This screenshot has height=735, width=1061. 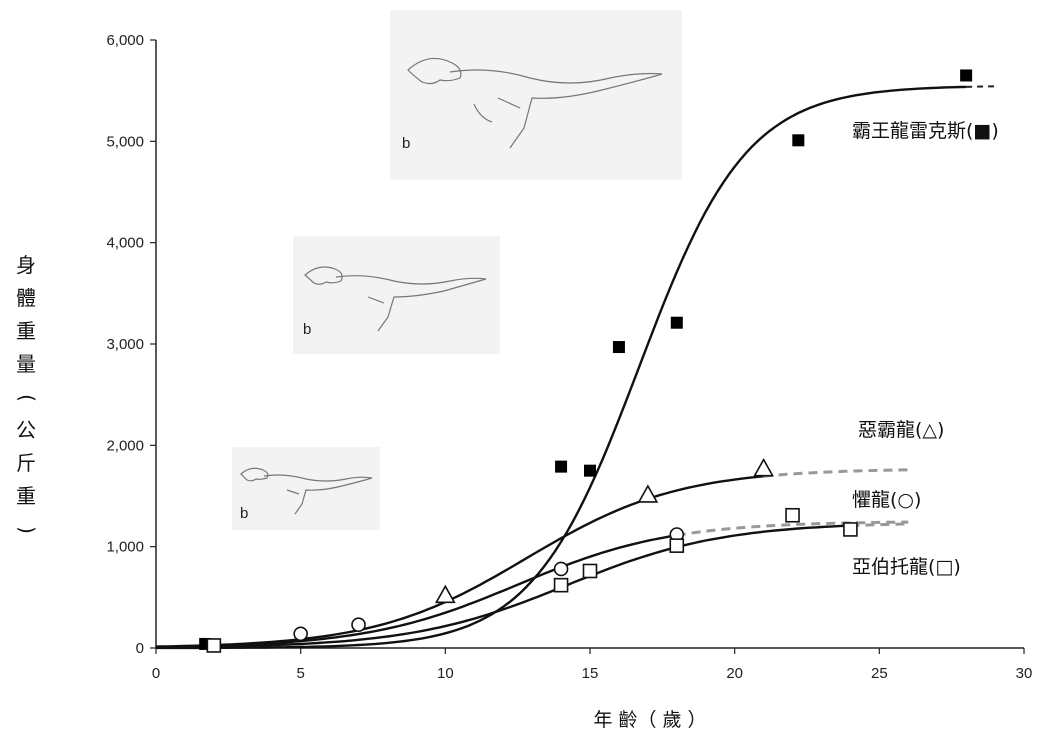 What do you see at coordinates (416, 591) in the screenshot?
I see `growth-curve-circleopen` at bounding box center [416, 591].